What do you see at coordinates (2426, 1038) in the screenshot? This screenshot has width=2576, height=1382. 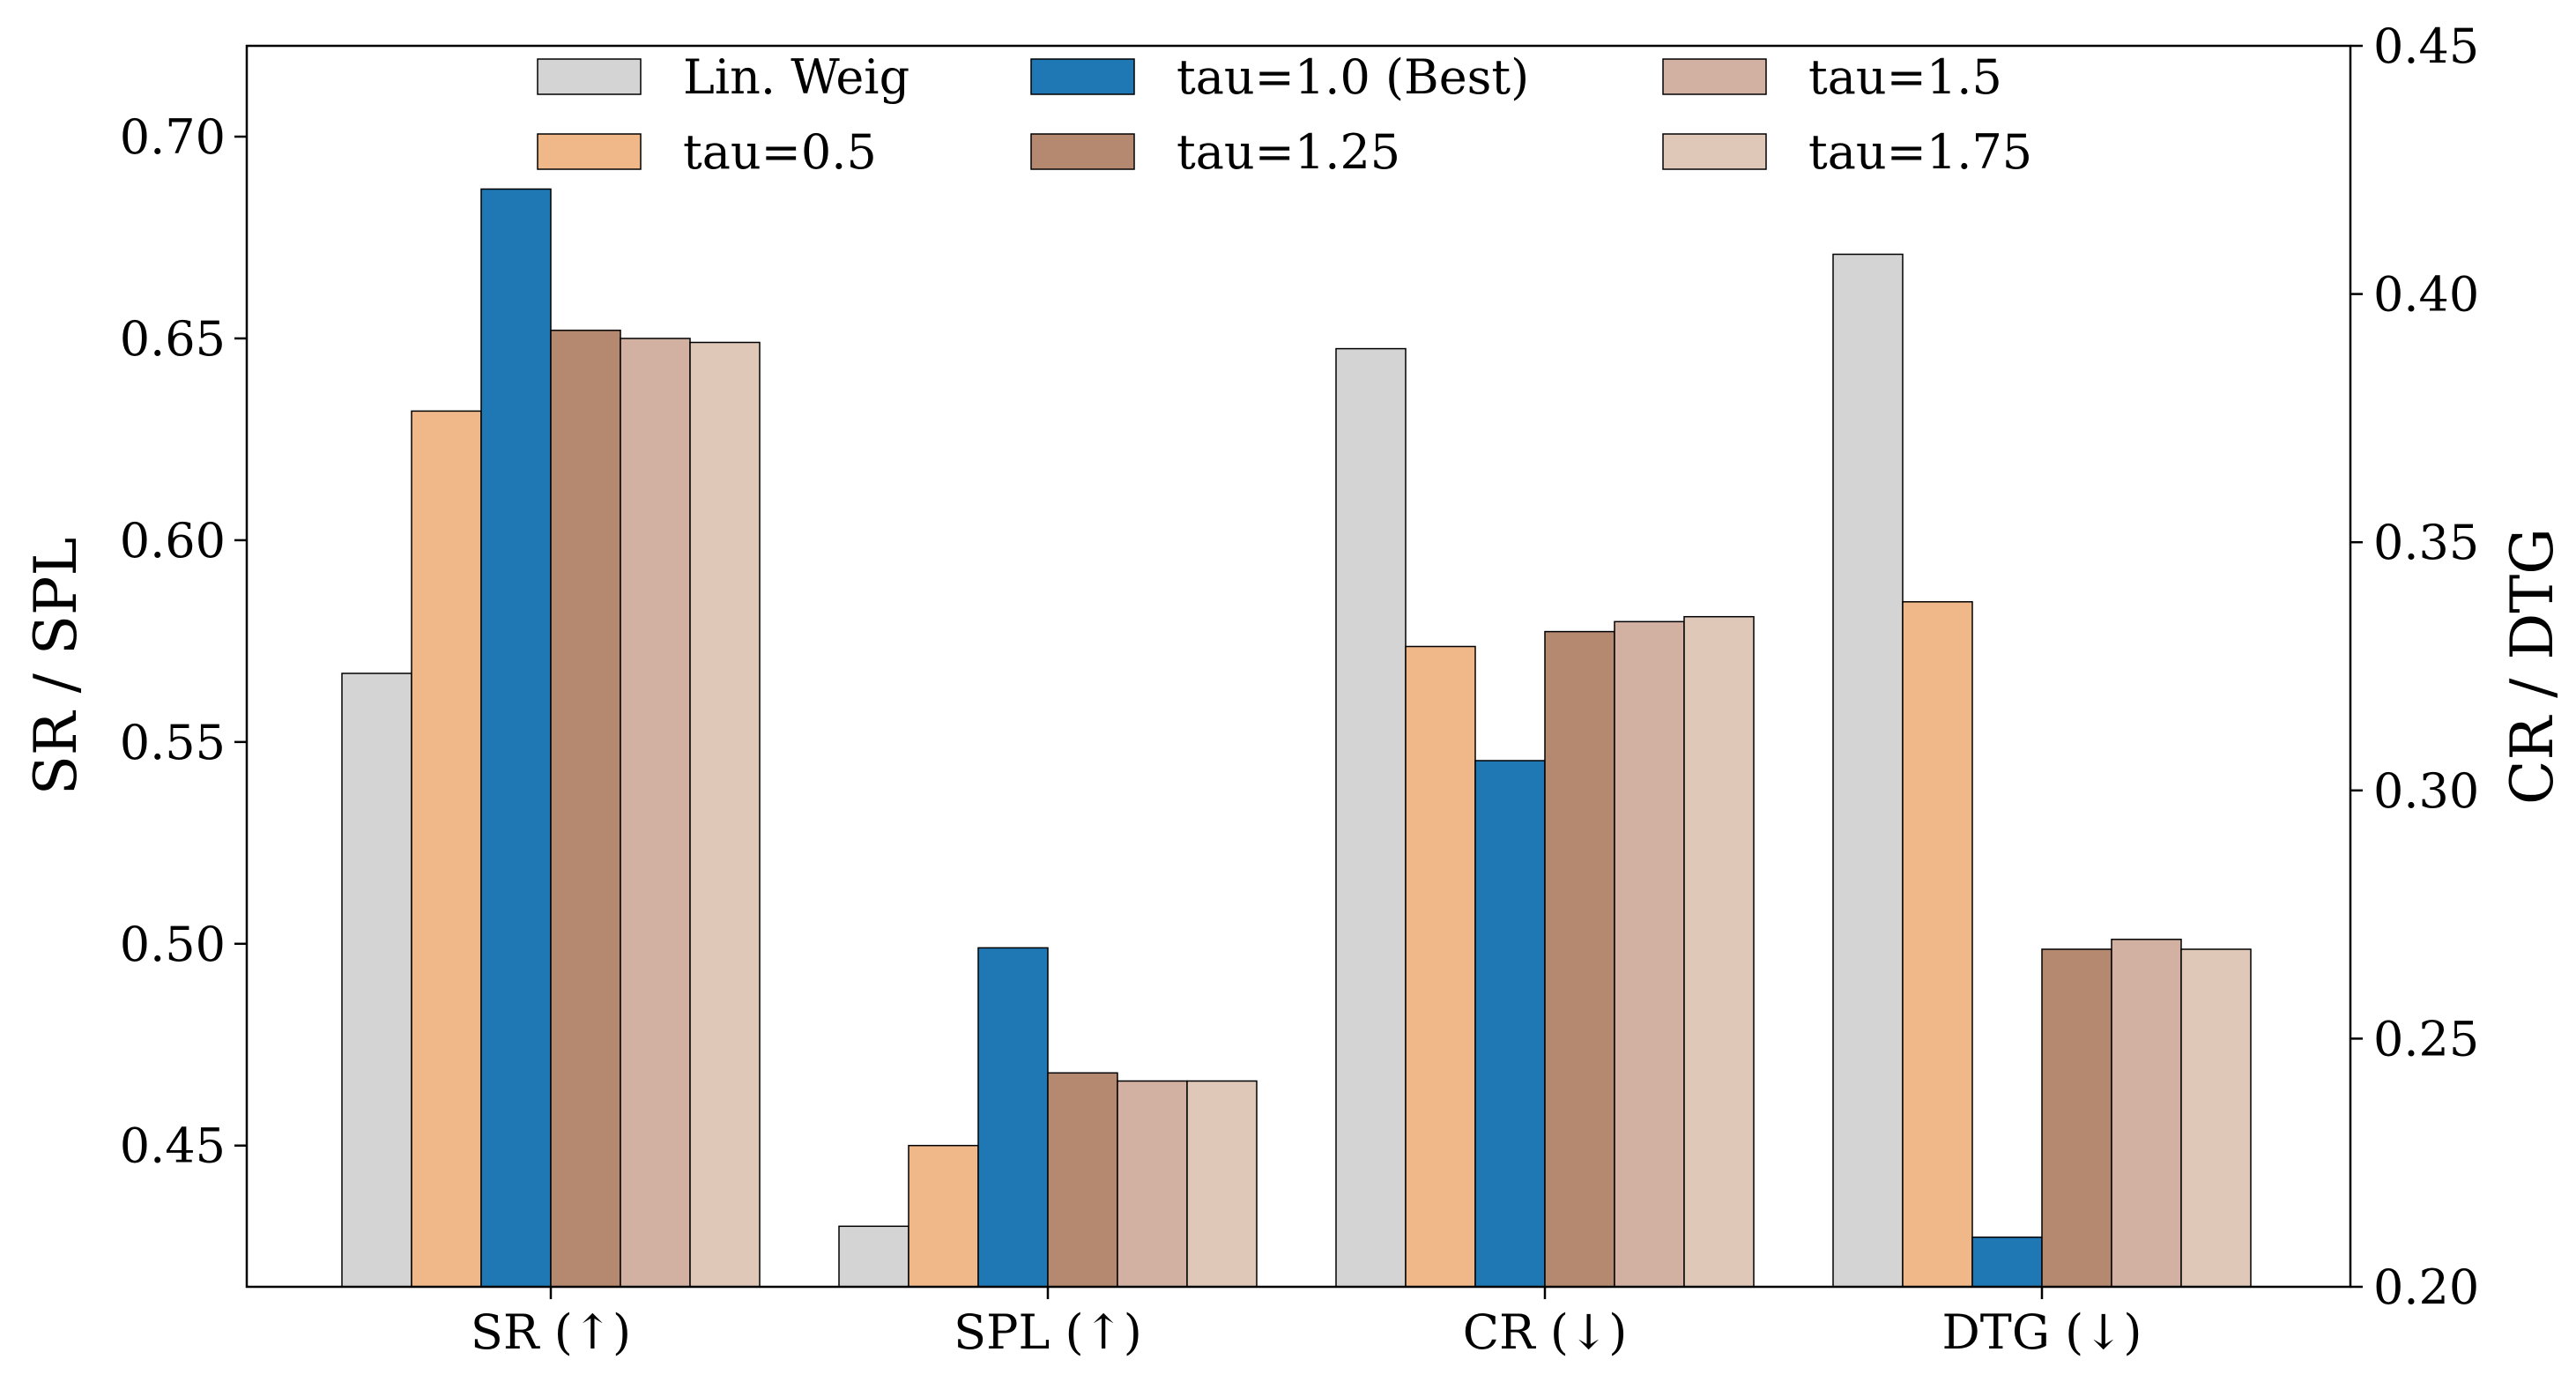 I see `right-tick-label: 0.25` at bounding box center [2426, 1038].